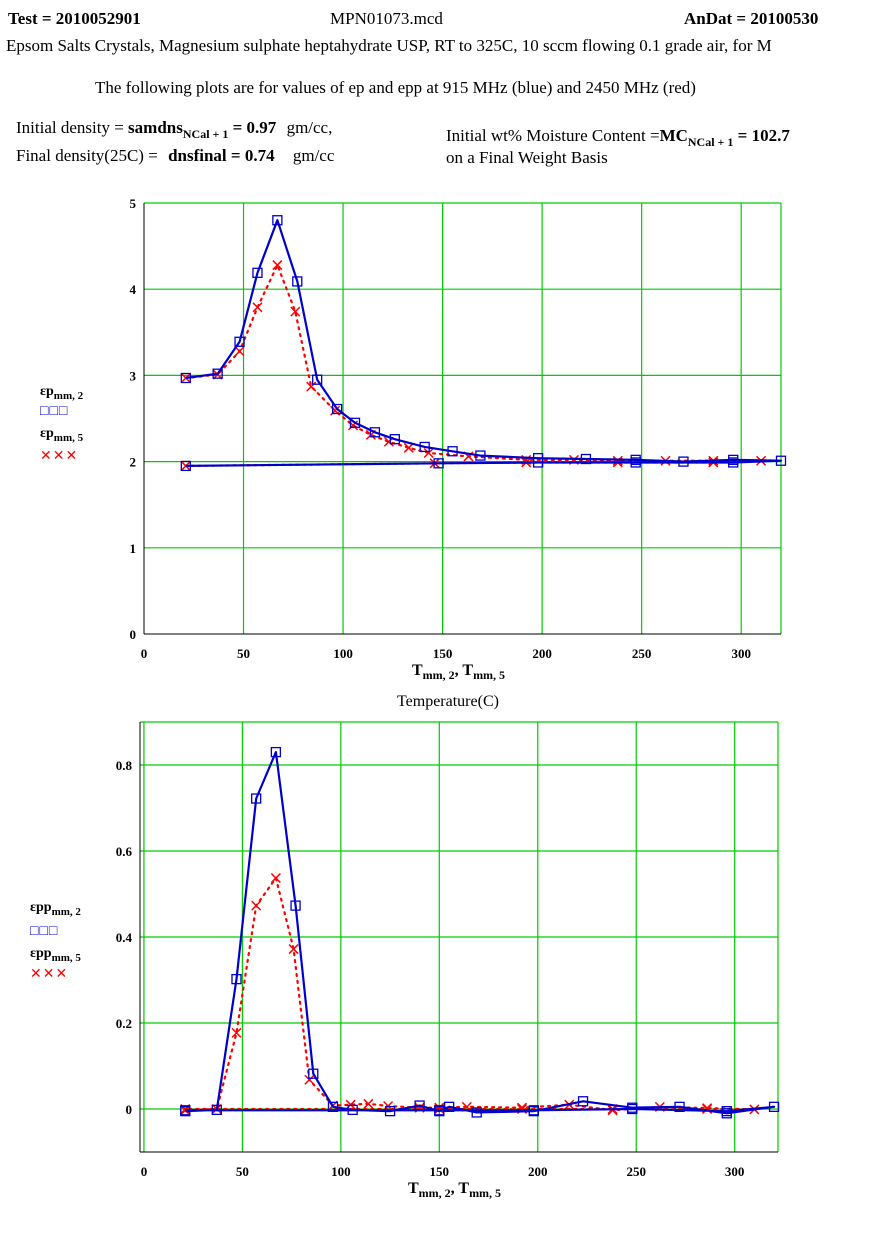 The height and width of the screenshot is (1250, 882). I want to click on moisture-label: Initial wt% Moisture Content =, so click(553, 135).